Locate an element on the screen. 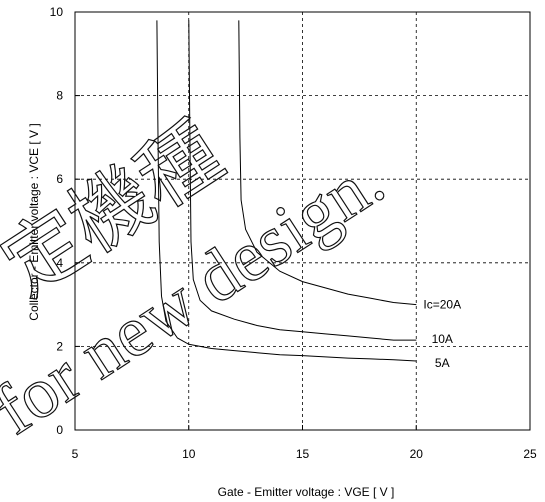  x-tick-label: 25 is located at coordinates (530, 454).